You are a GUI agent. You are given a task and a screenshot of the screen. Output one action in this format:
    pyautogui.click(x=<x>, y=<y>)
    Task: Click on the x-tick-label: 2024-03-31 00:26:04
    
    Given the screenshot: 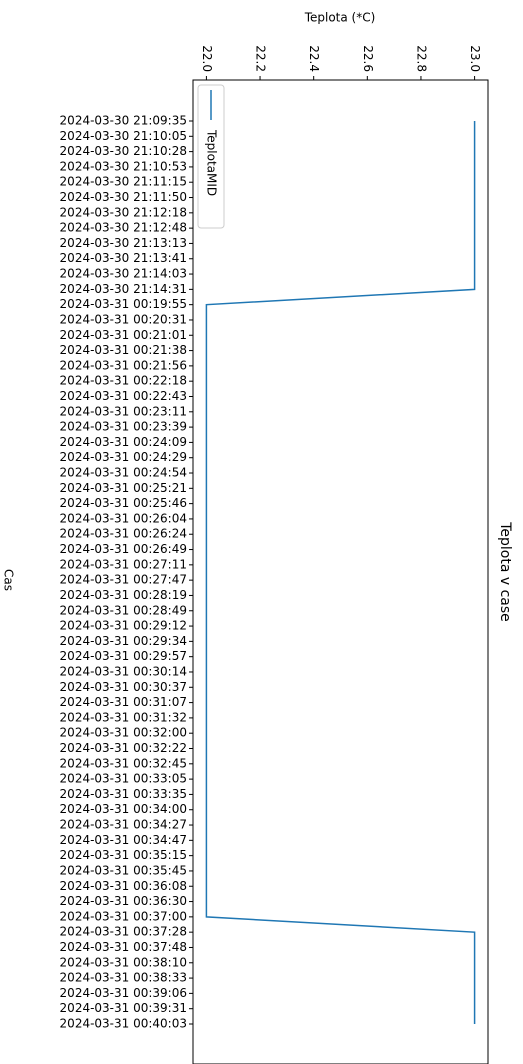 What is the action you would take?
    pyautogui.click(x=123, y=518)
    